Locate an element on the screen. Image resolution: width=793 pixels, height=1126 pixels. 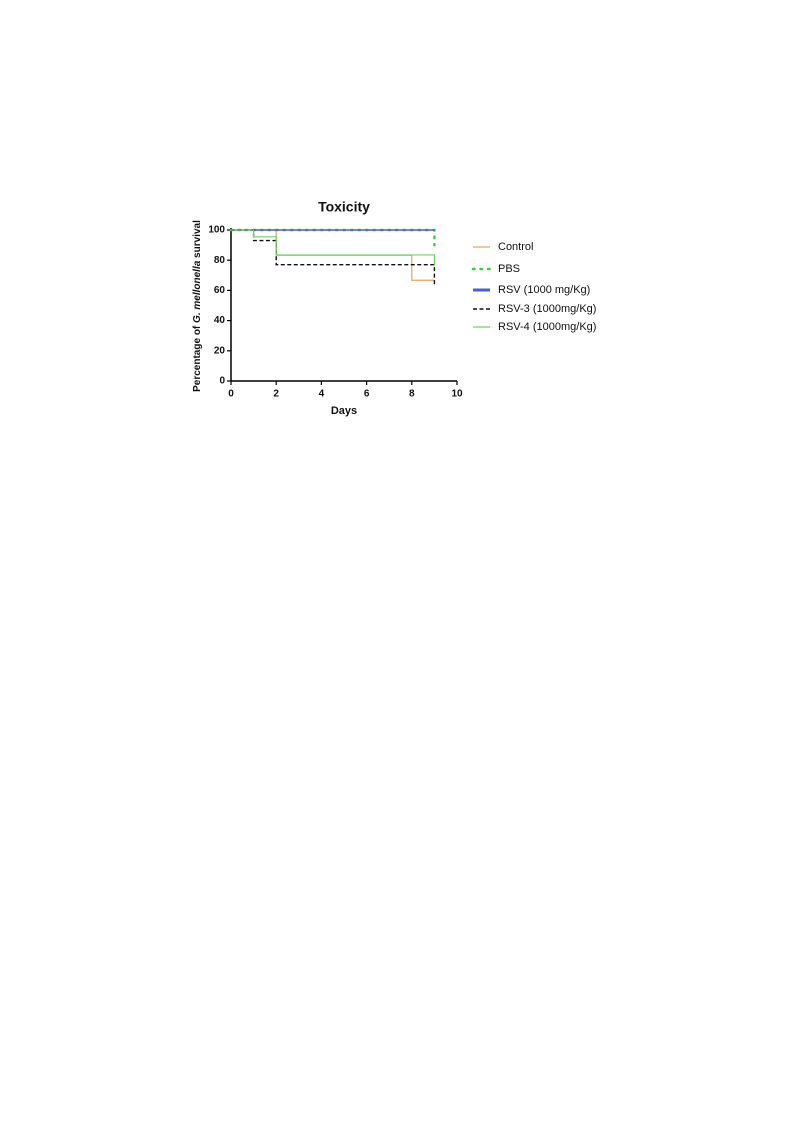
x-tick-label: 2 is located at coordinates (276, 394).